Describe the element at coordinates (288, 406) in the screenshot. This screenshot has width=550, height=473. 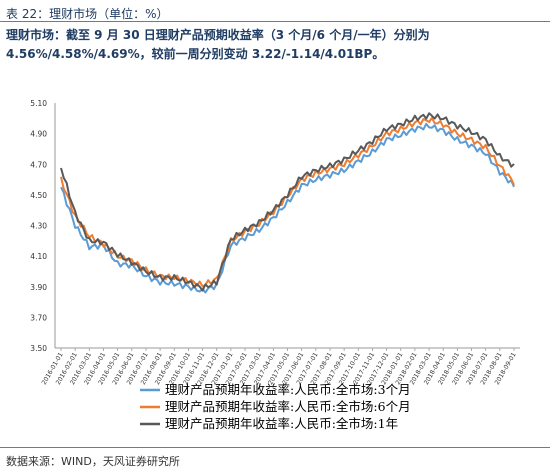
I see `legend-label-2: 理财产品预期年收益率:人民币:全市场:6个月` at that location.